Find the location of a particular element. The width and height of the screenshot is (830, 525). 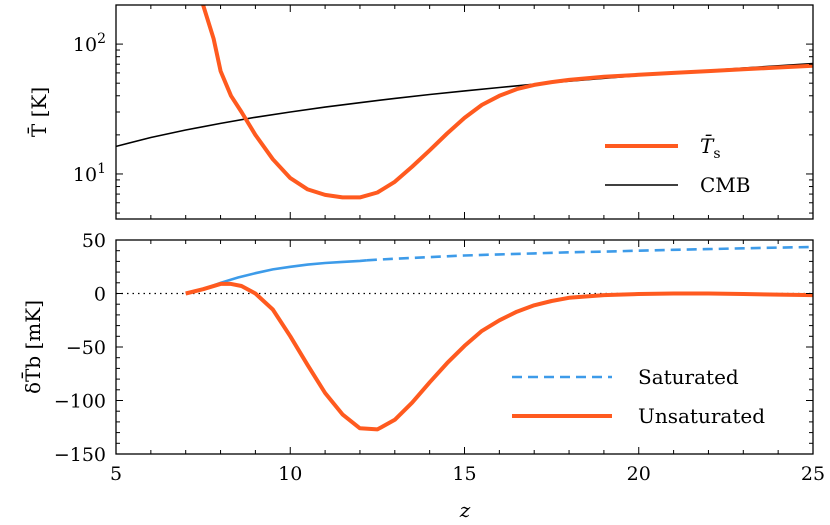

x-tick-label: 15 is located at coordinates (464, 474).